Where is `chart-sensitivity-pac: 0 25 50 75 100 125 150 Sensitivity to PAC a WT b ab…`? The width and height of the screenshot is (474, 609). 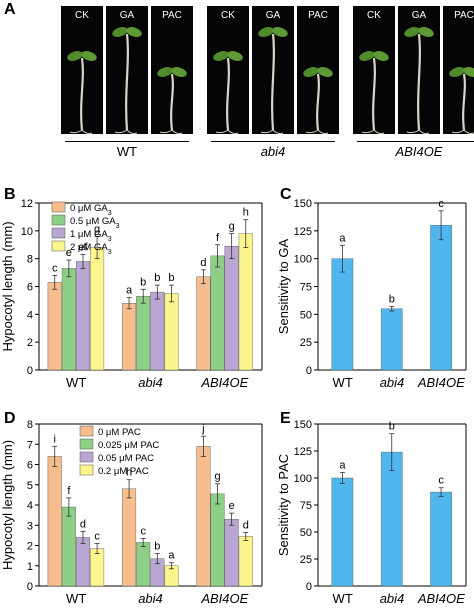
chart-sensitivity-pac: 0 25 50 75 100 125 150 Sensitivity to PAC a WT b ab… is located at coordinates (371, 512).